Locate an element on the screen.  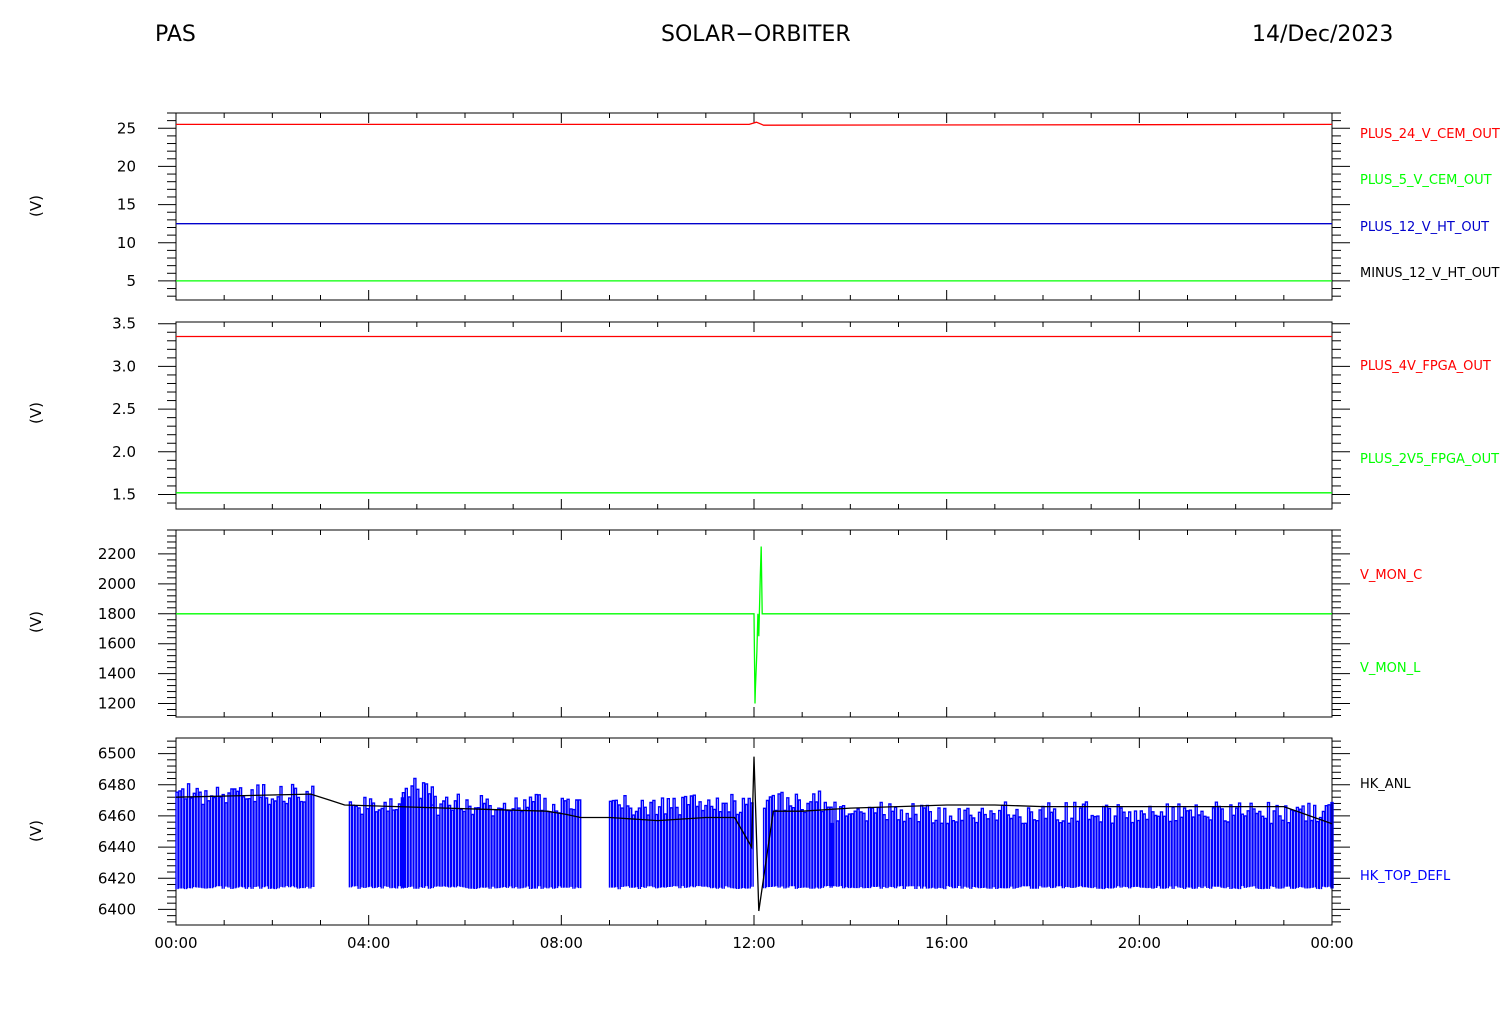
y-tick-label: 6480 is located at coordinates (117, 785).